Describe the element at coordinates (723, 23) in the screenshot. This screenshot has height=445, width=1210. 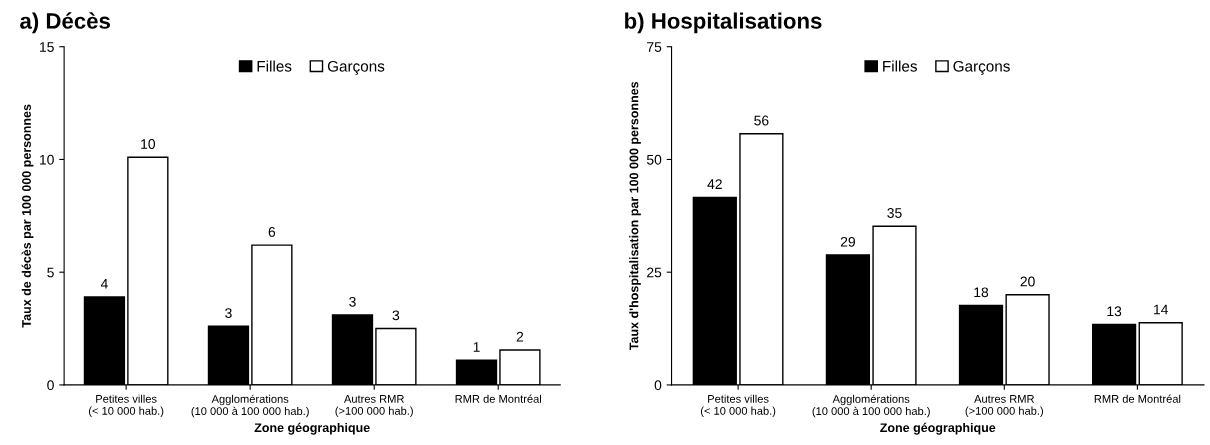
I see `chart-title: b) Hospitalisations` at that location.